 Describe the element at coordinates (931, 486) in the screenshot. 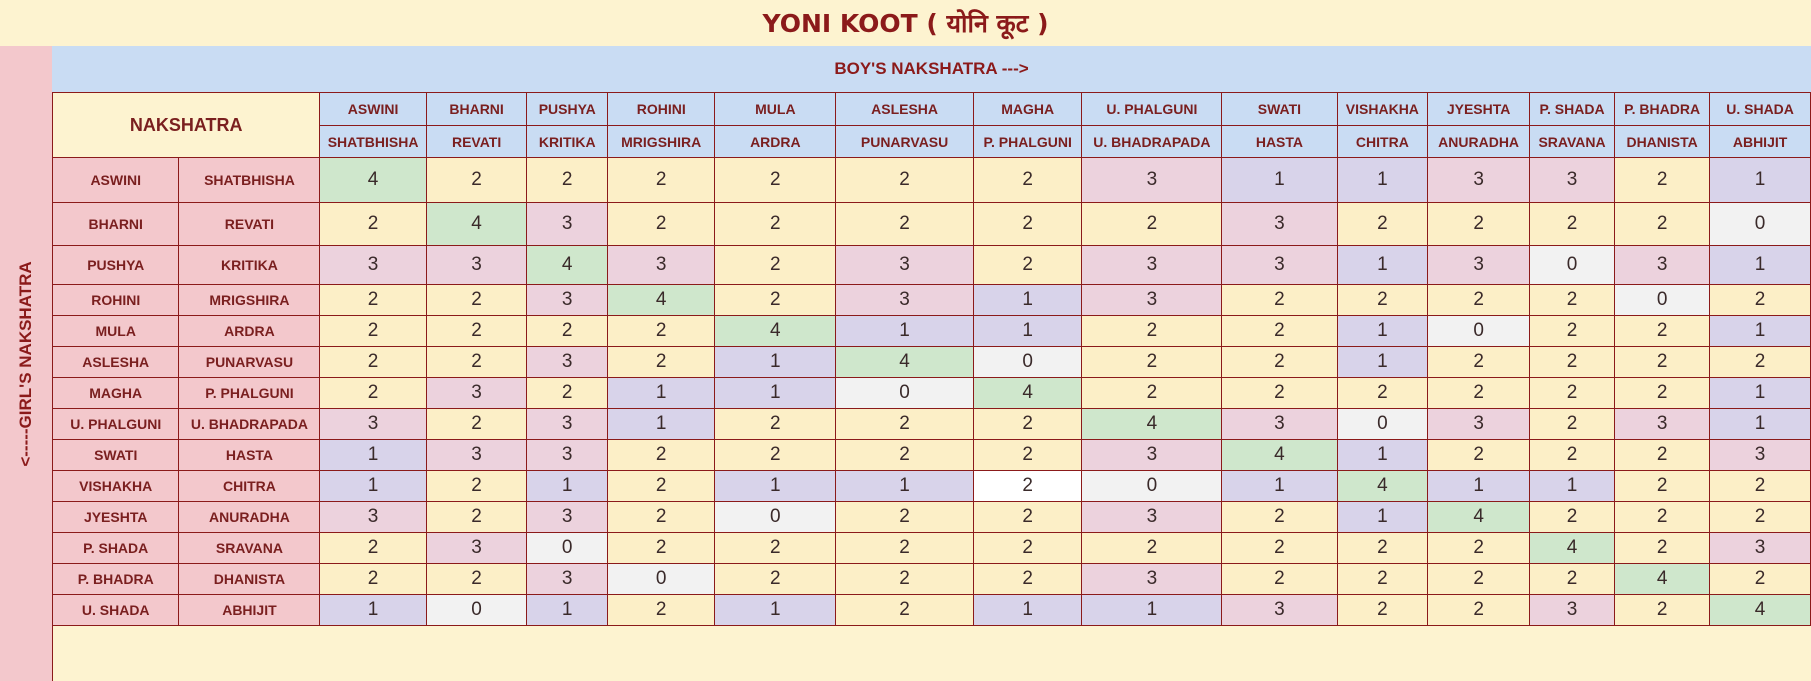

I see `table-row: VISHAKHA CHITRA 1 2 1 2 1 1 2 0 1 4 1 1 2 2` at that location.